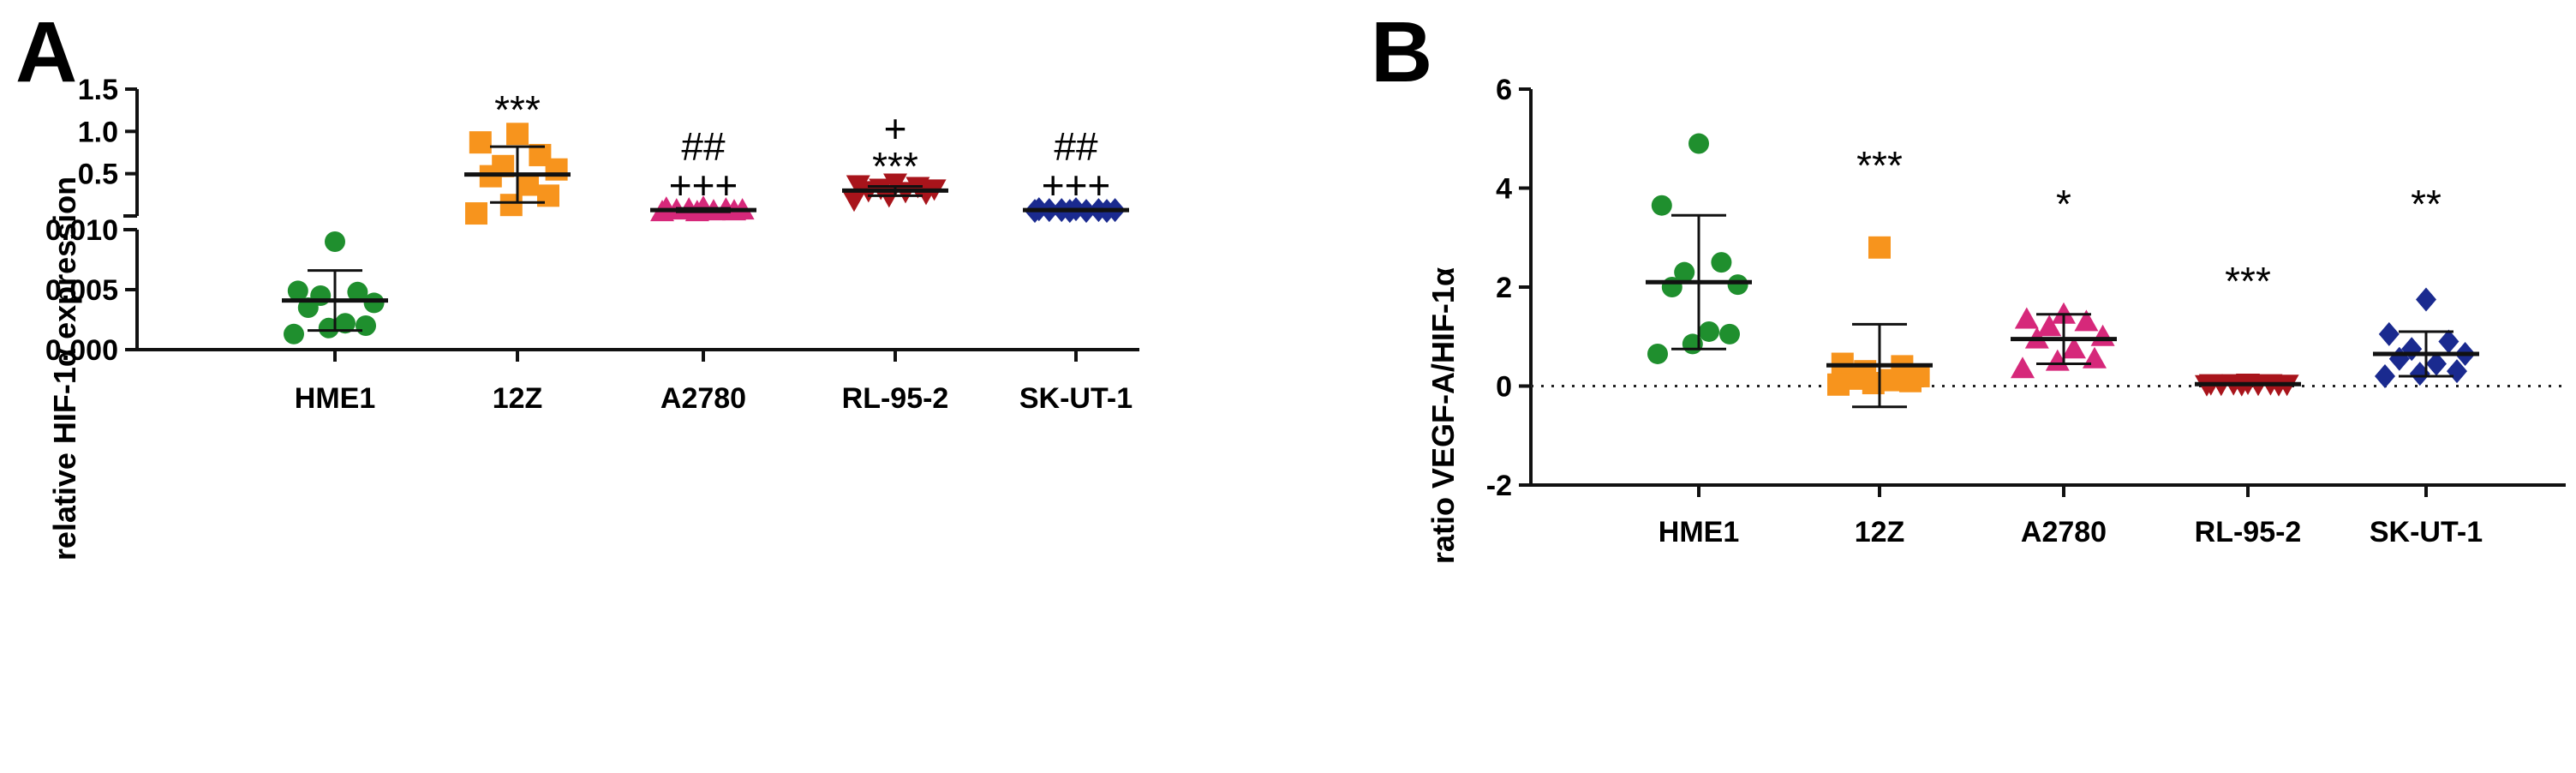  What do you see at coordinates (1499, 486) in the screenshot?
I see `y-tick-label: -2` at bounding box center [1499, 486].